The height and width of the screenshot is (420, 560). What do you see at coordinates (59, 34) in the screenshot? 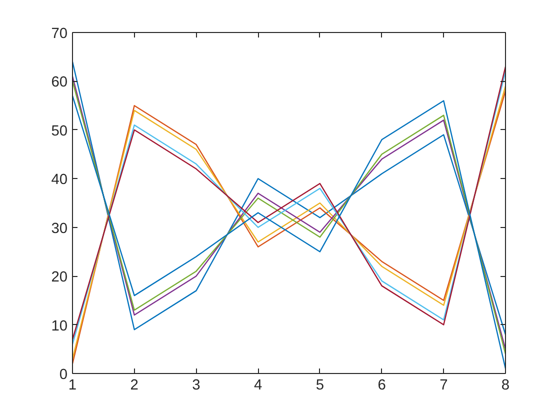
I see `y-tick-label: 70` at bounding box center [59, 34].